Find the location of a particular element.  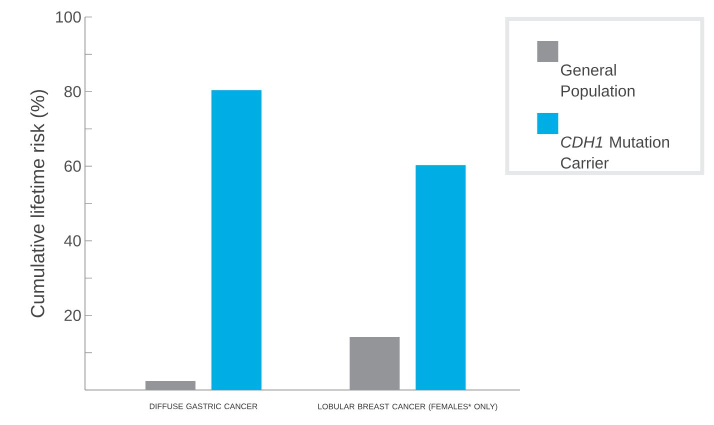

legend-label: General Population is located at coordinates (597, 82).